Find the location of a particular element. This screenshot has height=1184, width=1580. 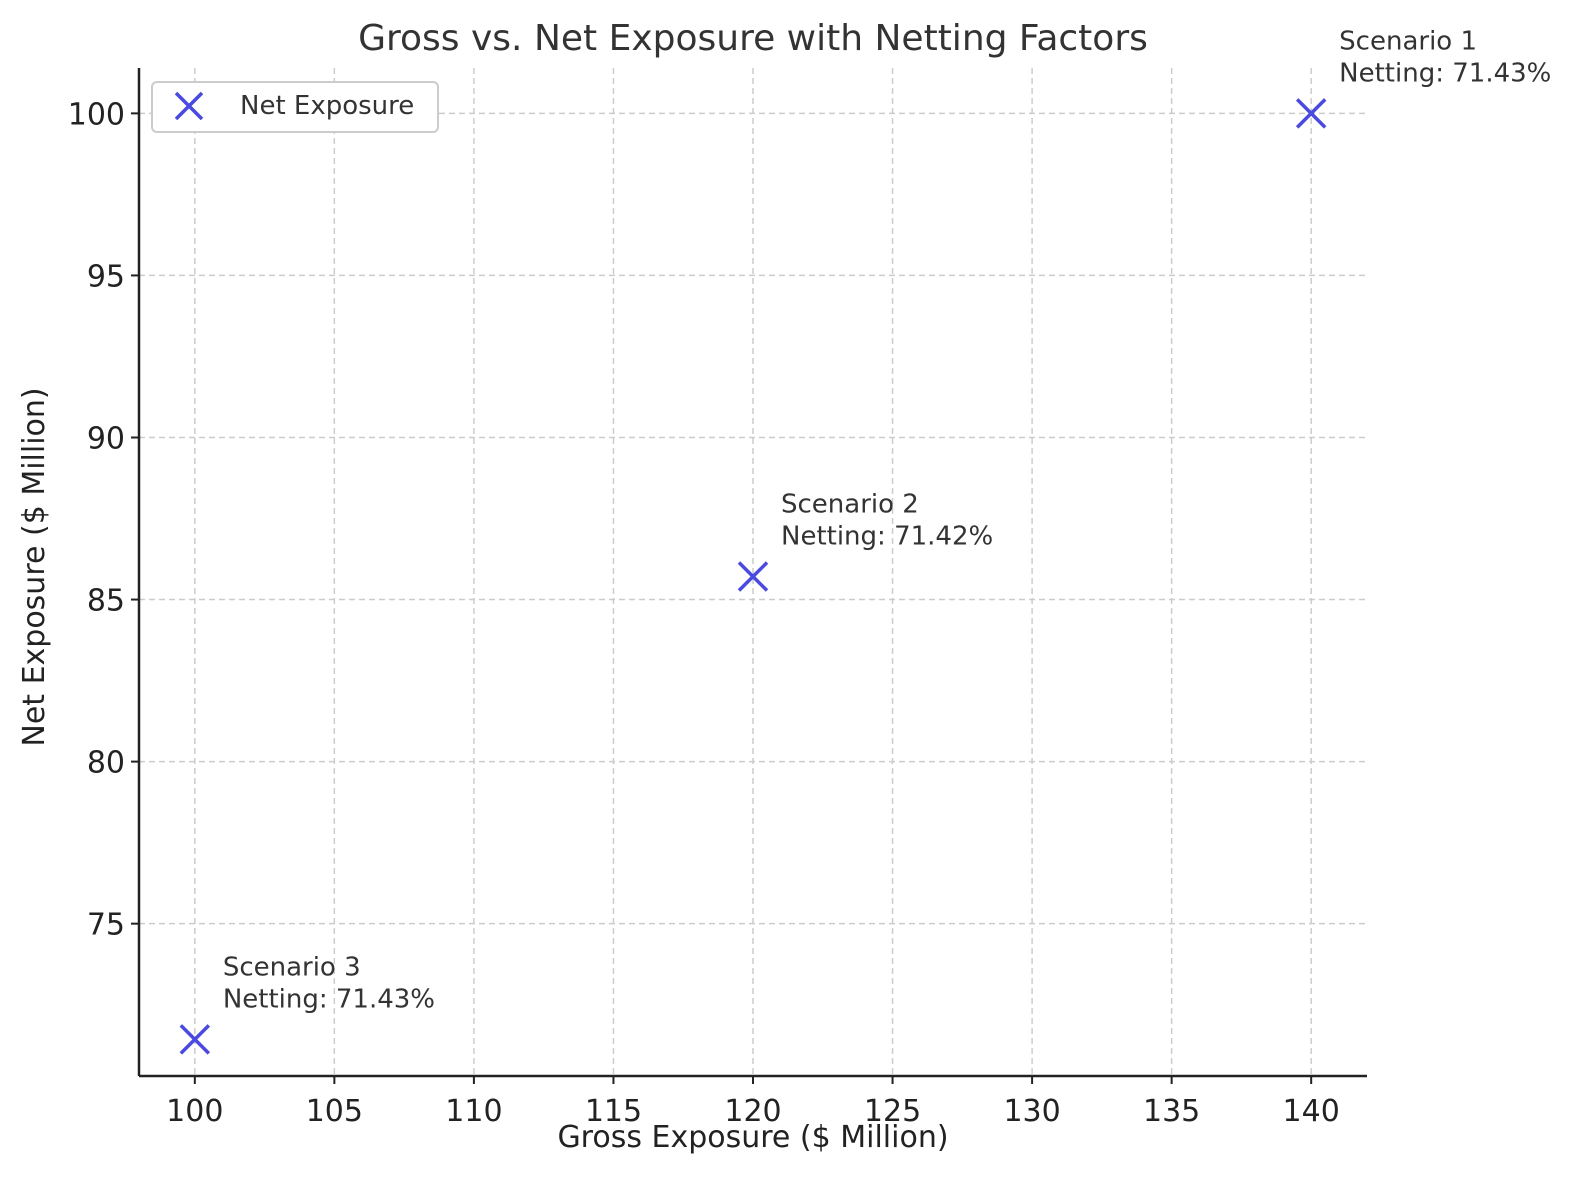

annotation-scenario: Scenario 2 is located at coordinates (850, 505).